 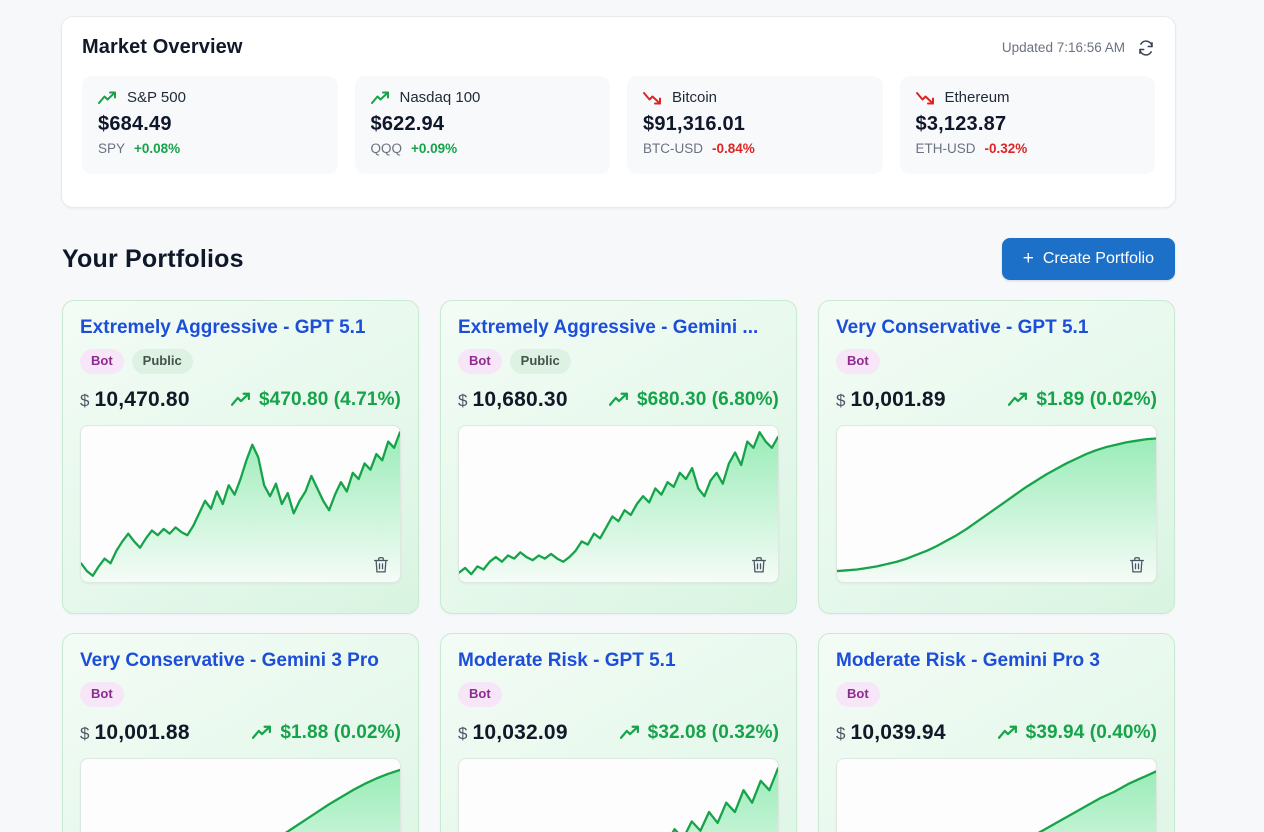 What do you see at coordinates (925, 98) in the screenshot?
I see `trending-down-icon` at bounding box center [925, 98].